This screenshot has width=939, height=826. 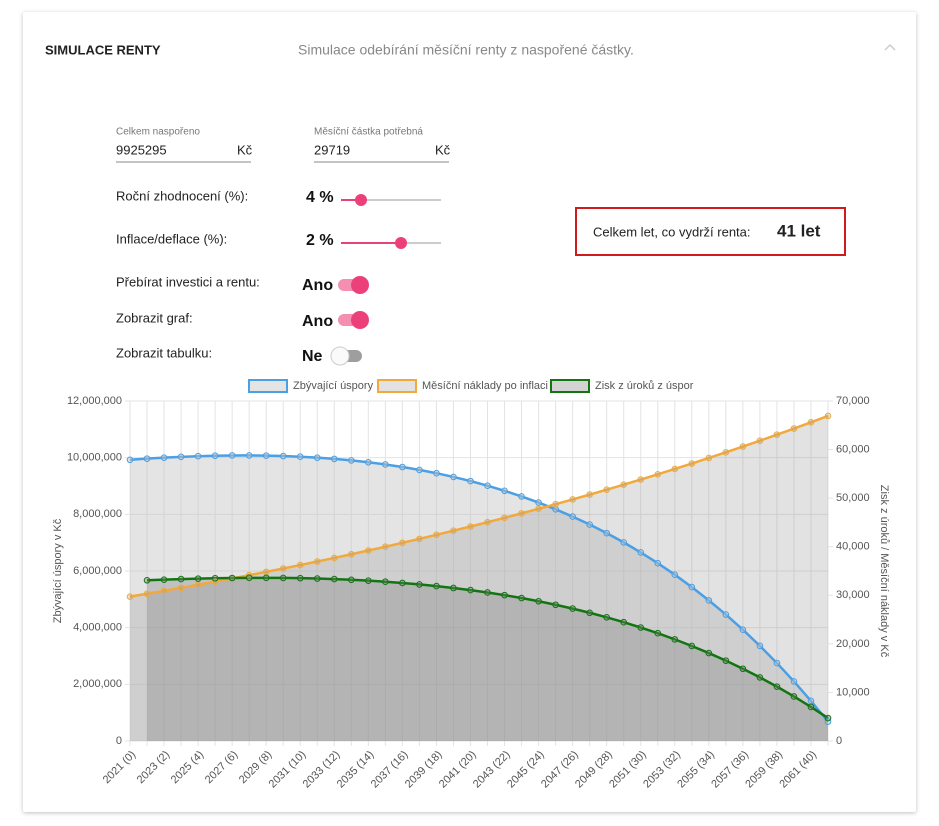 I want to click on setting-value: 2 %, so click(x=320, y=240).